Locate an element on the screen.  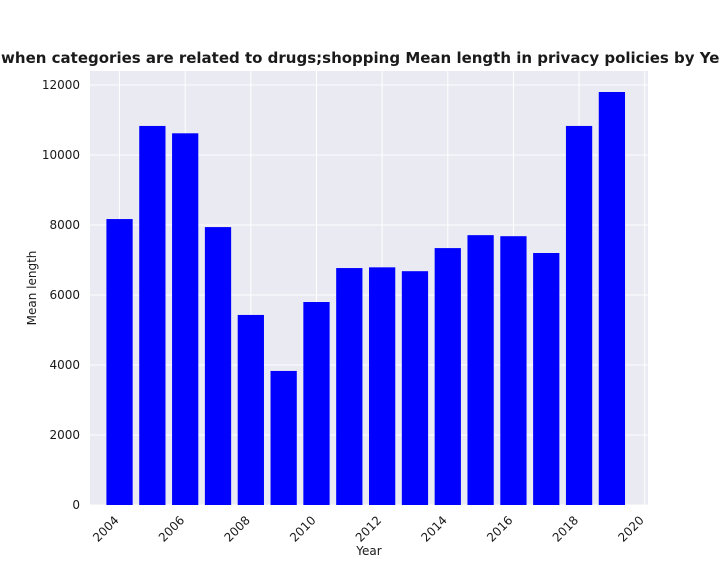
bar-2009 is located at coordinates (283, 437).